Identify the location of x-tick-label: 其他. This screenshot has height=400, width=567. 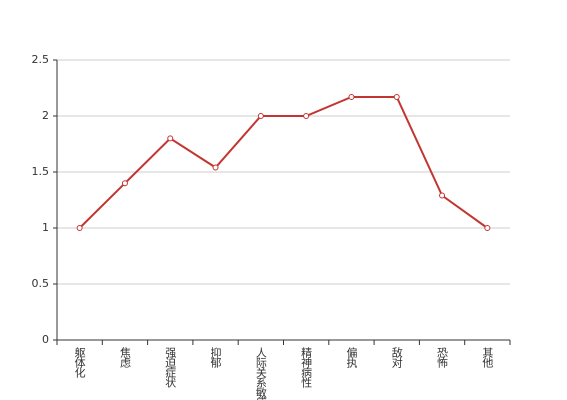
(487, 357).